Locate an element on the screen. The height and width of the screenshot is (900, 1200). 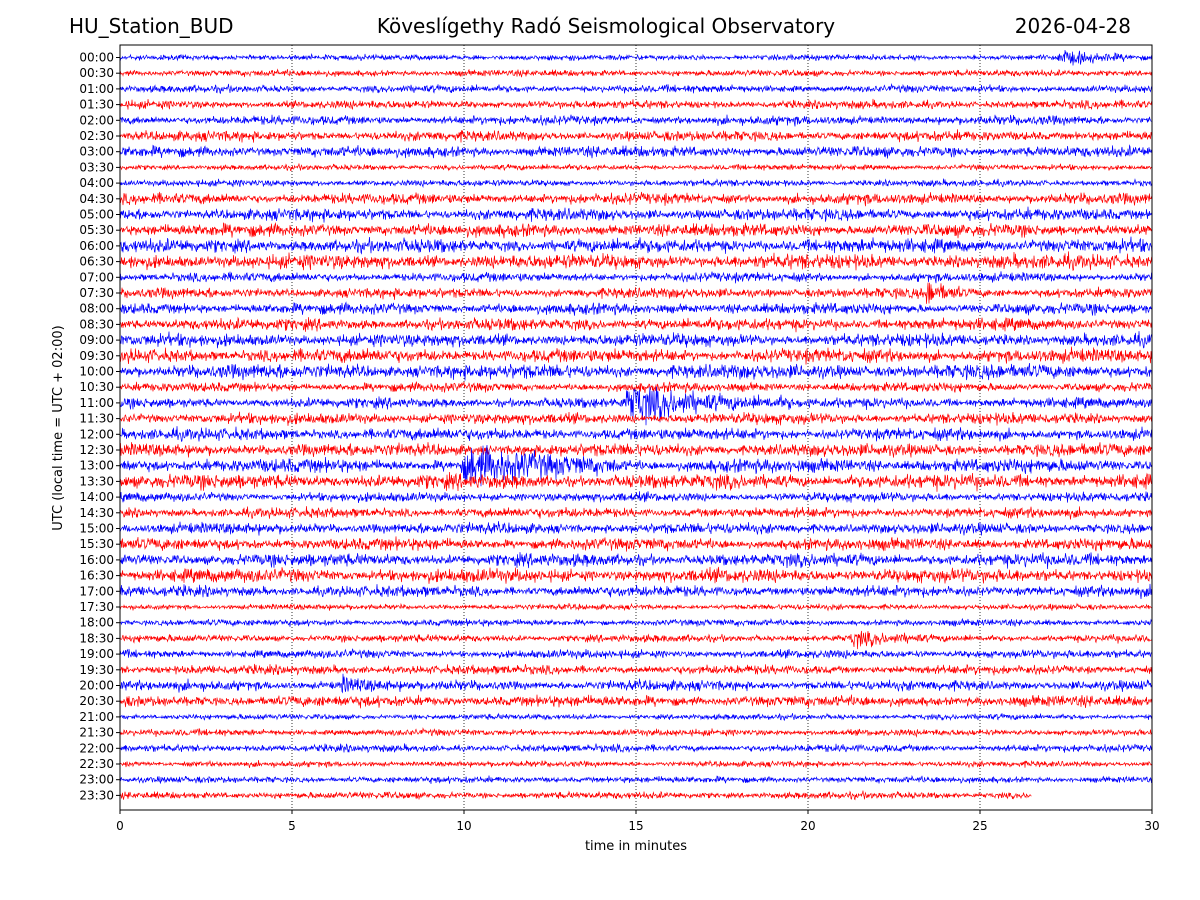
x-tick-label: 15 is located at coordinates (635, 826).